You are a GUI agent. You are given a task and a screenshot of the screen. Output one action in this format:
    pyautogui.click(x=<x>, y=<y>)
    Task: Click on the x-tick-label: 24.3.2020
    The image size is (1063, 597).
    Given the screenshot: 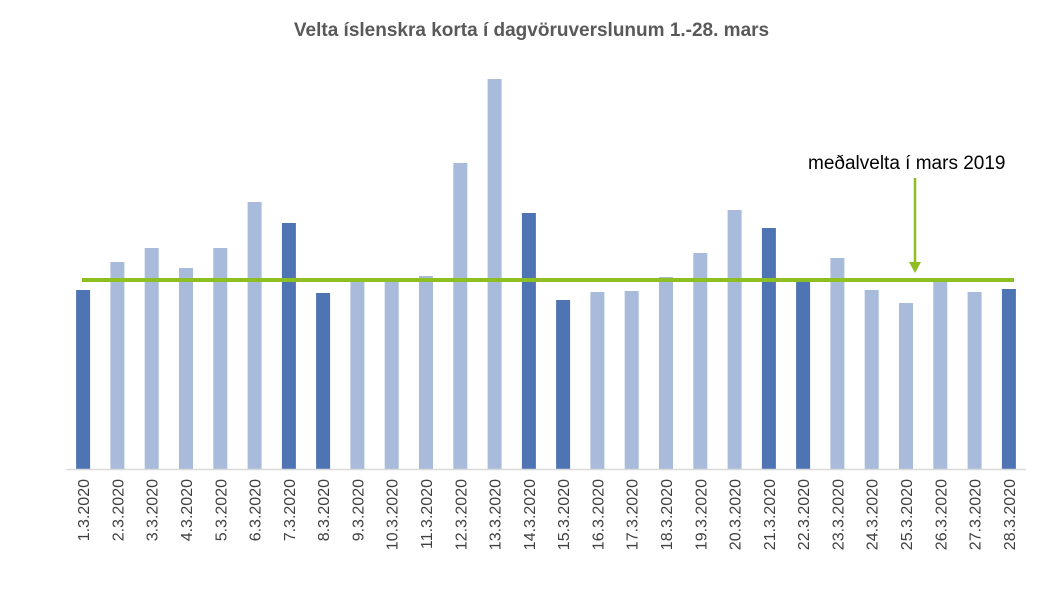 What is the action you would take?
    pyautogui.click(x=873, y=514)
    